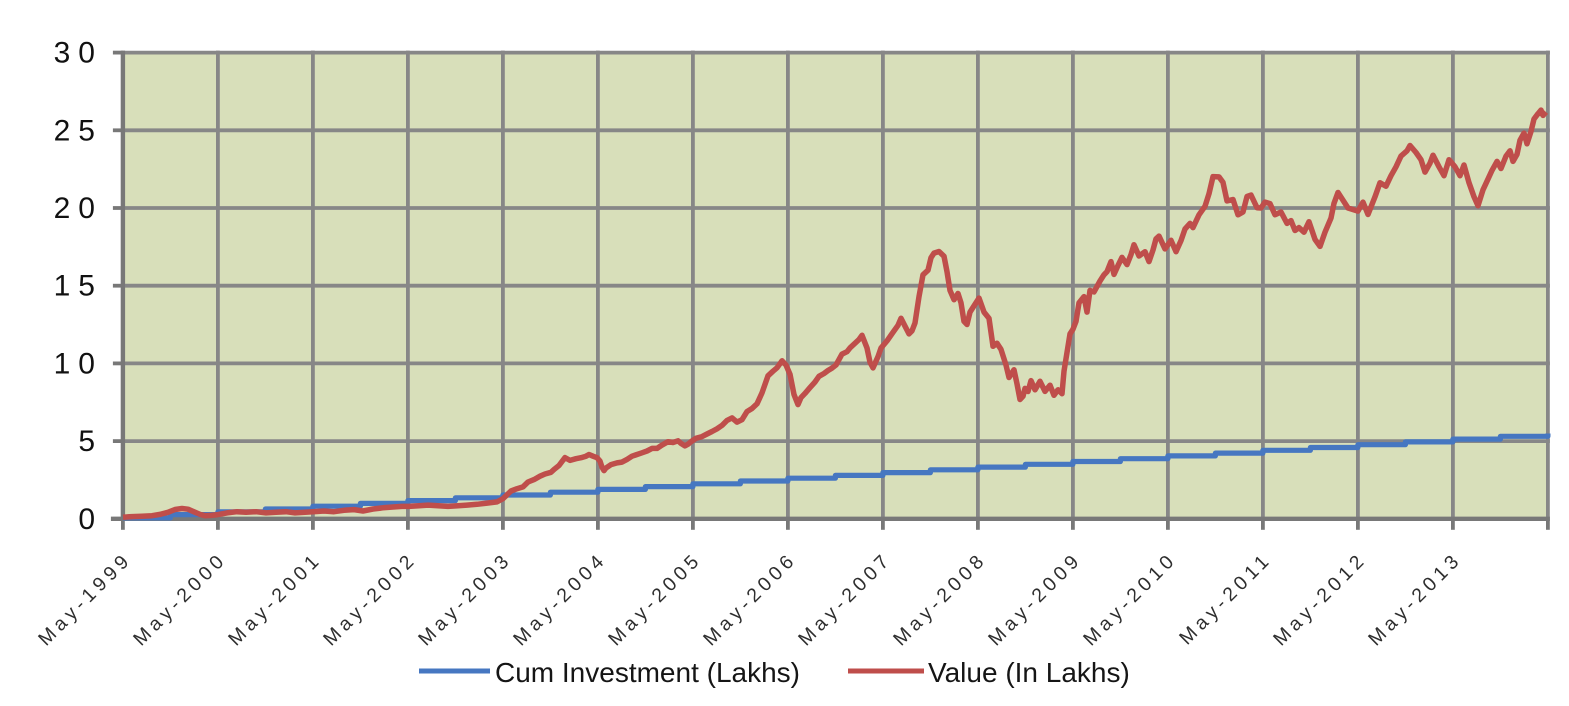  I want to click on svg-text: 25, so click(78, 130).